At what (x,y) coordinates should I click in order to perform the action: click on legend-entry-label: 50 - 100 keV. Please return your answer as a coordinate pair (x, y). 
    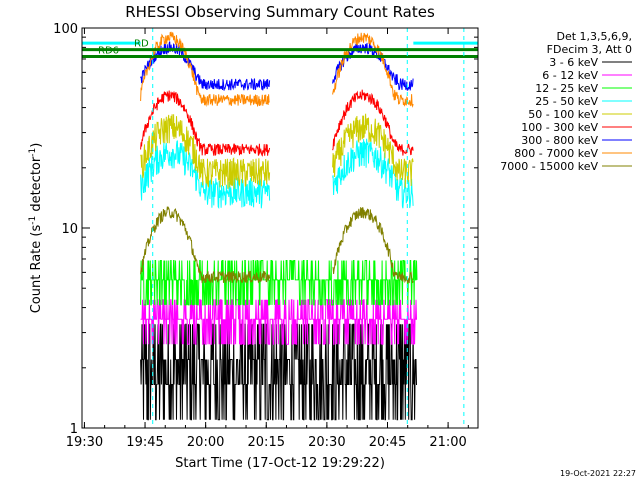
    Looking at the image, I should click on (563, 114).